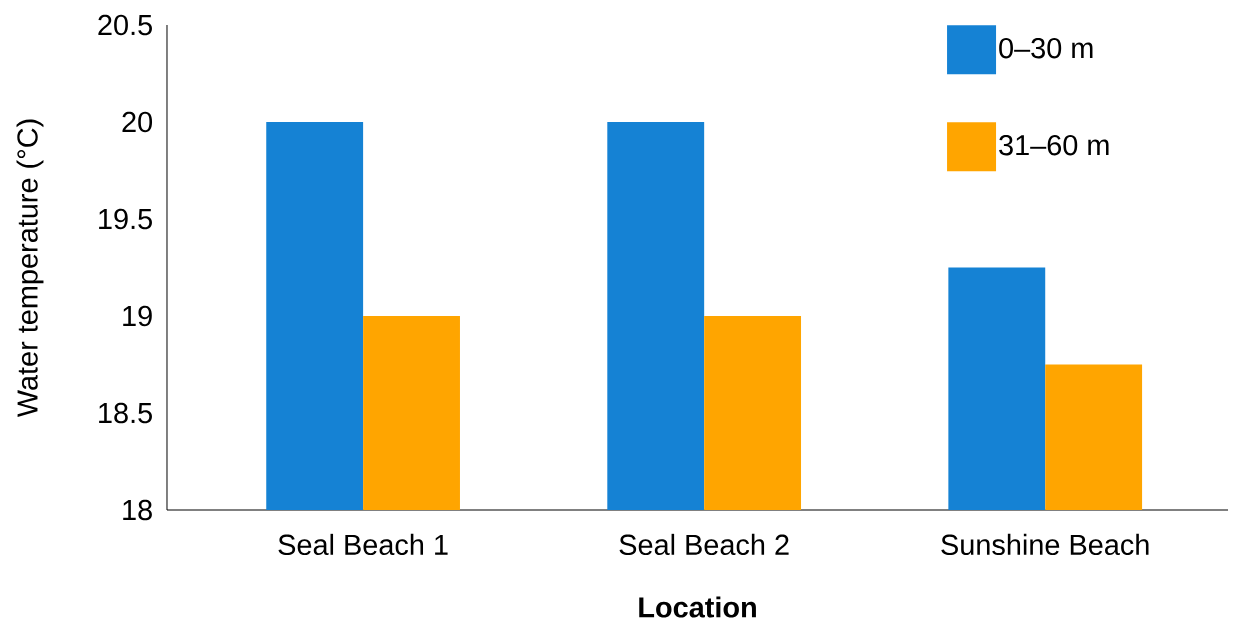 The height and width of the screenshot is (626, 1238). I want to click on y-axis-title: Water temperature (°C), so click(30, 268).